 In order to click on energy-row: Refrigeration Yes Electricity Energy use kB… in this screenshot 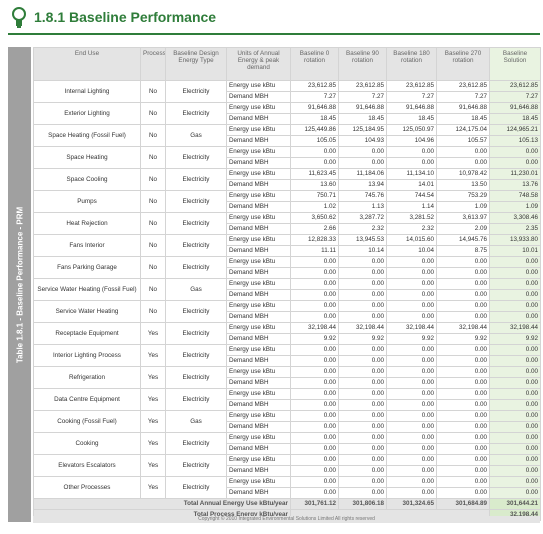, I will do `click(287, 377)`.